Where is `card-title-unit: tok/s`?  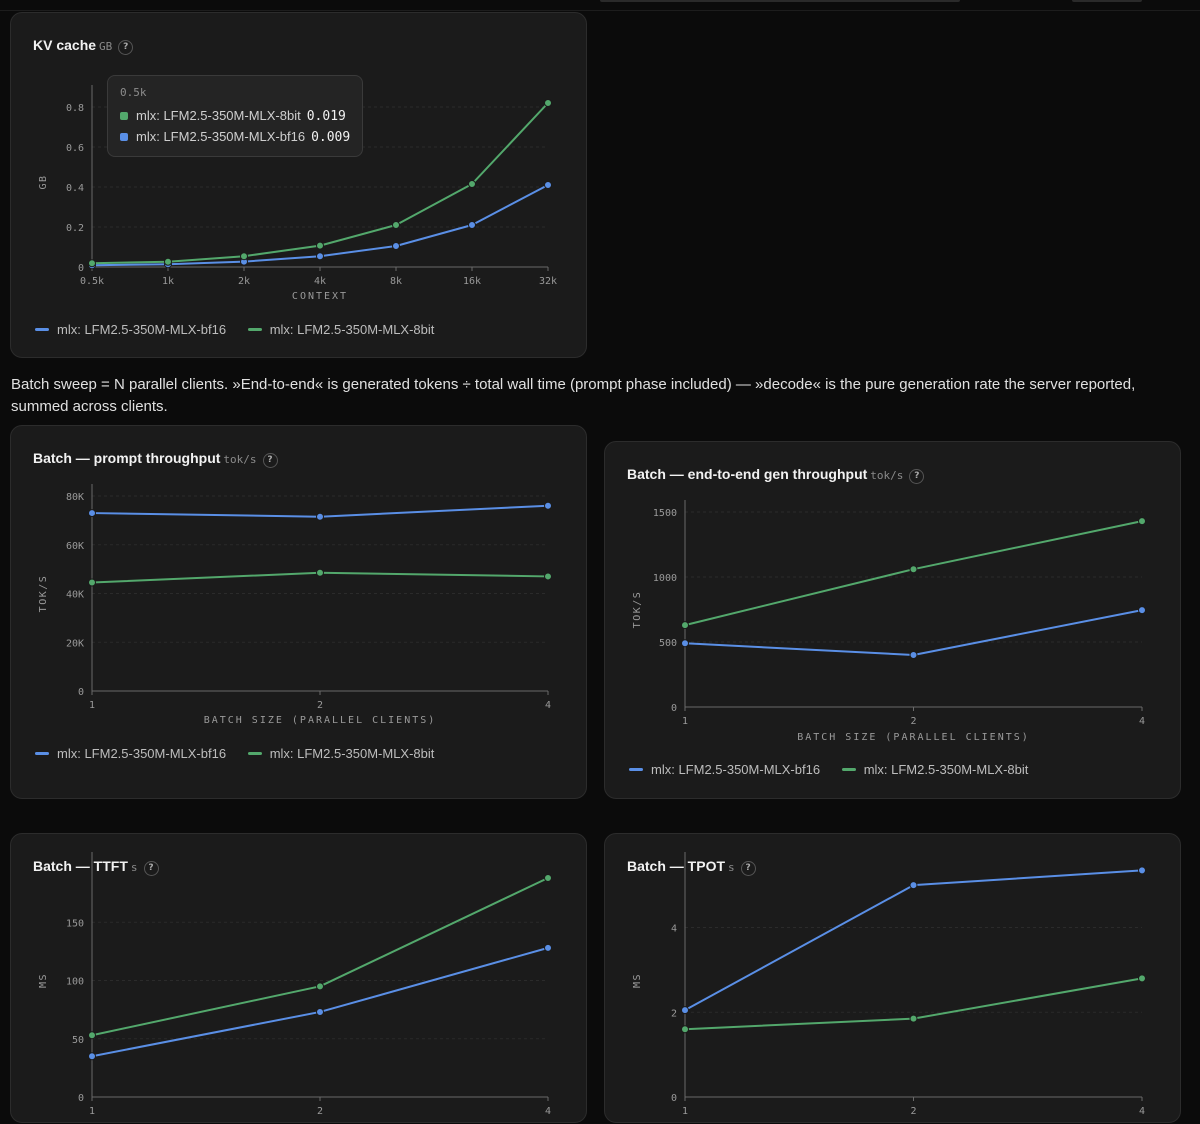
card-title-unit: tok/s is located at coordinates (887, 475).